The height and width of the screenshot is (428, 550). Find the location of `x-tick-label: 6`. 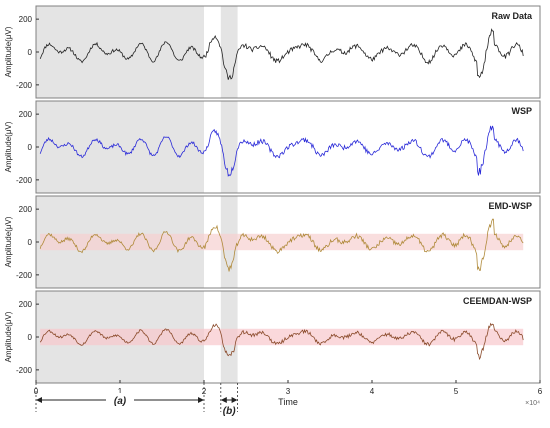

x-tick-label: 6 is located at coordinates (540, 391).